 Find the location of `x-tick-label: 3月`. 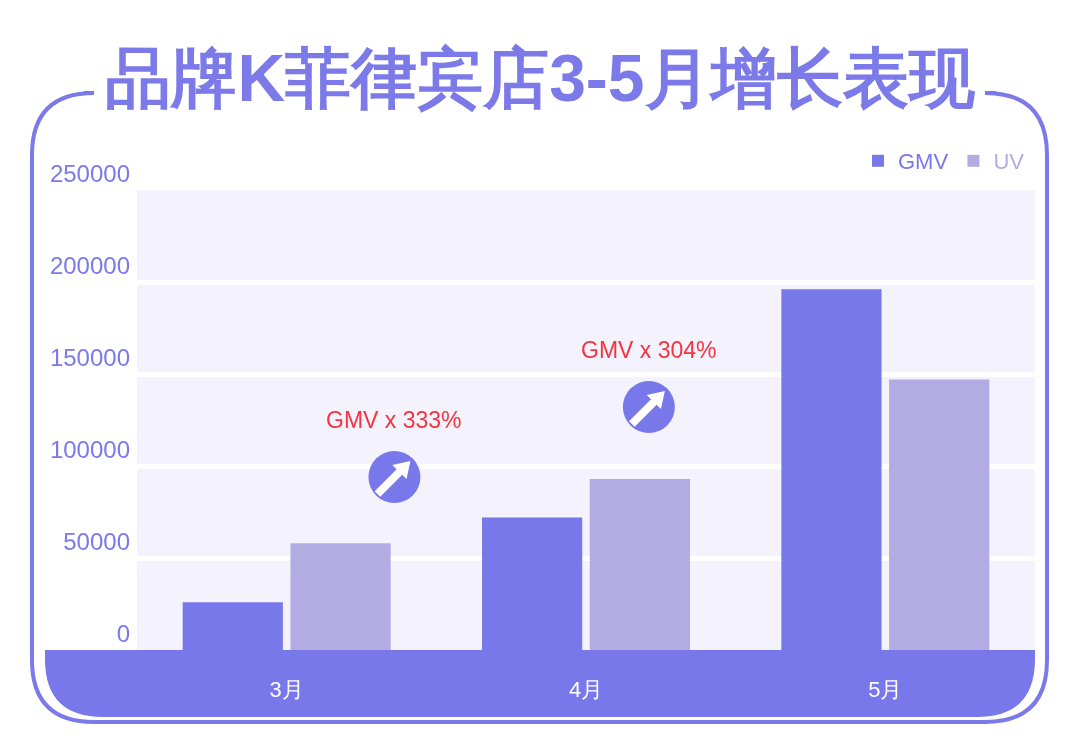

x-tick-label: 3月 is located at coordinates (286, 689).